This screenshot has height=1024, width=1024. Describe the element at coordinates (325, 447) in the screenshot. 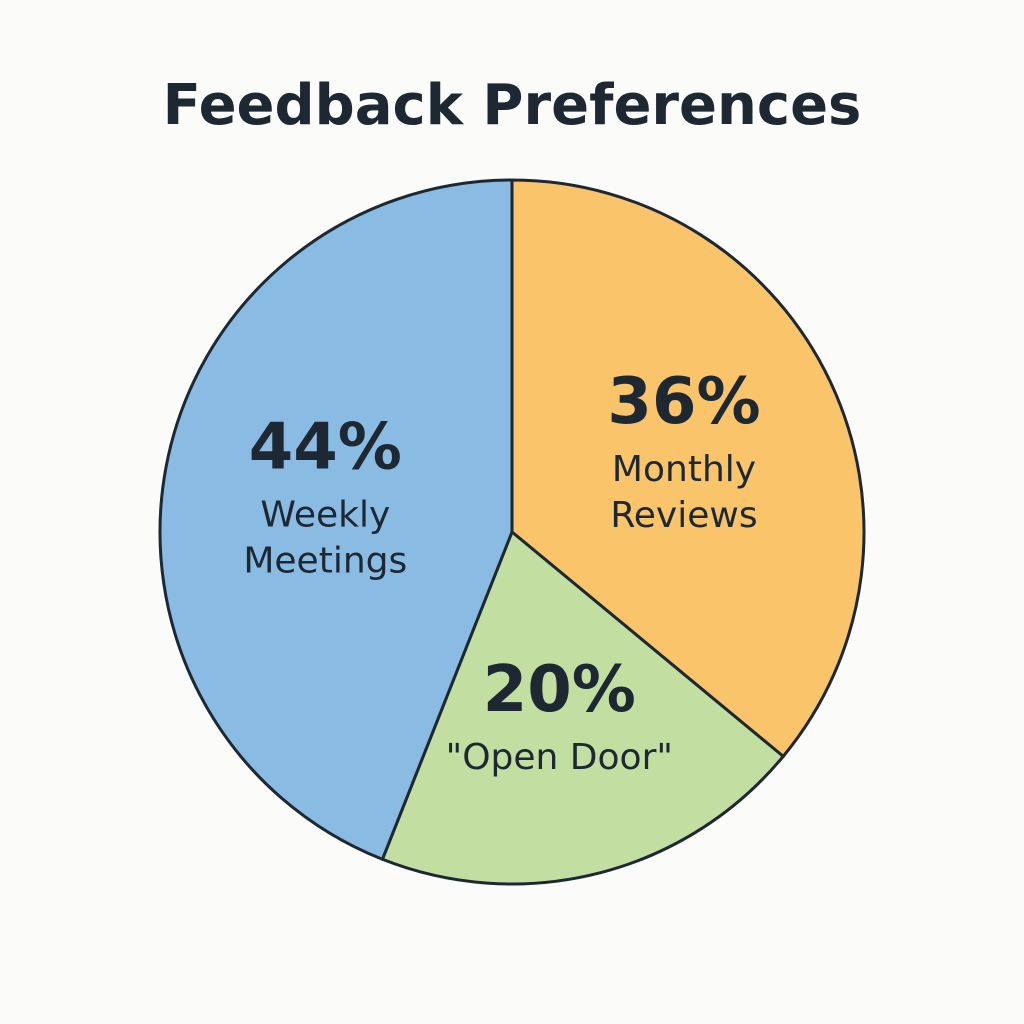

I see `slice-value-label-2: 44%` at that location.